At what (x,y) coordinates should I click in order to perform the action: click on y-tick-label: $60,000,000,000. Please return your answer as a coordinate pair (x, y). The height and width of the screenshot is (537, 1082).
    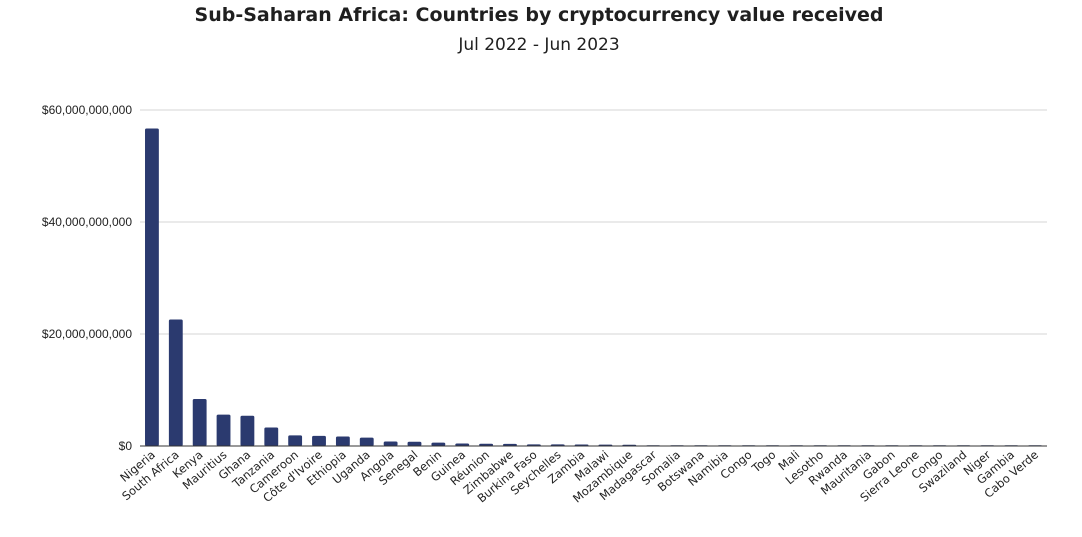
    Looking at the image, I should click on (87, 110).